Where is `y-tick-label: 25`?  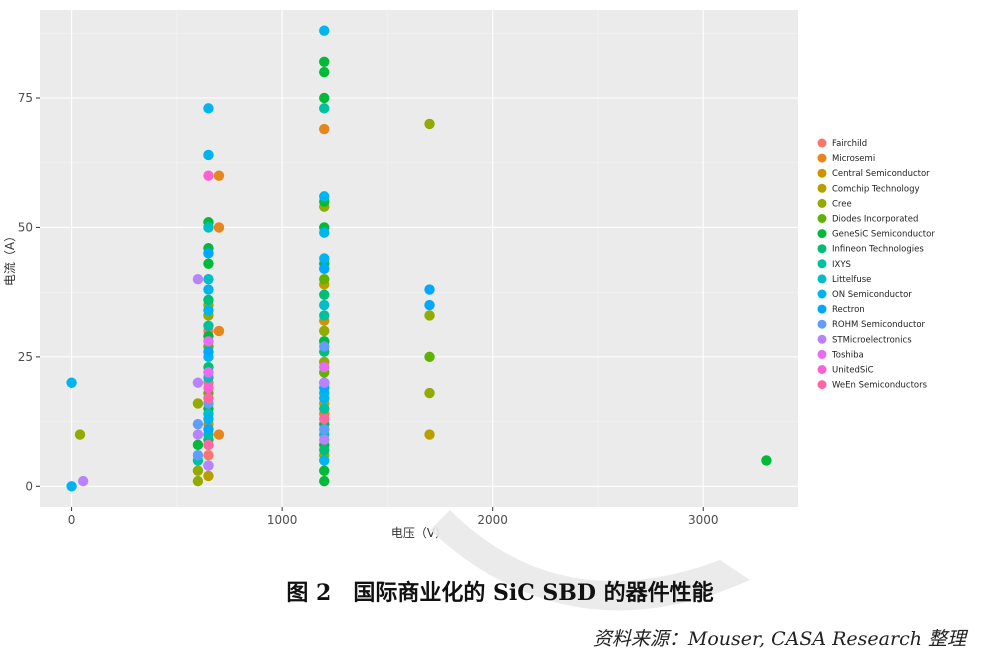
y-tick-label: 25 is located at coordinates (25, 357).